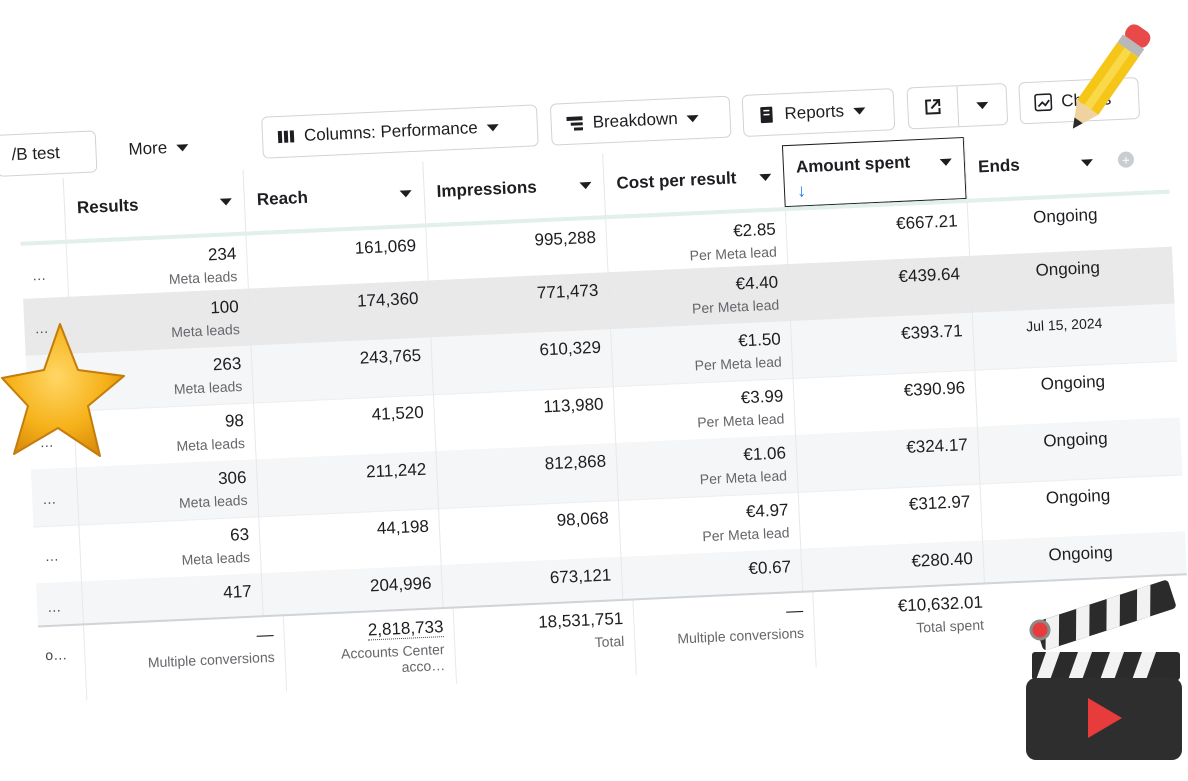  Describe the element at coordinates (635, 120) in the screenshot. I see `breakdown-label: Breakdown` at that location.